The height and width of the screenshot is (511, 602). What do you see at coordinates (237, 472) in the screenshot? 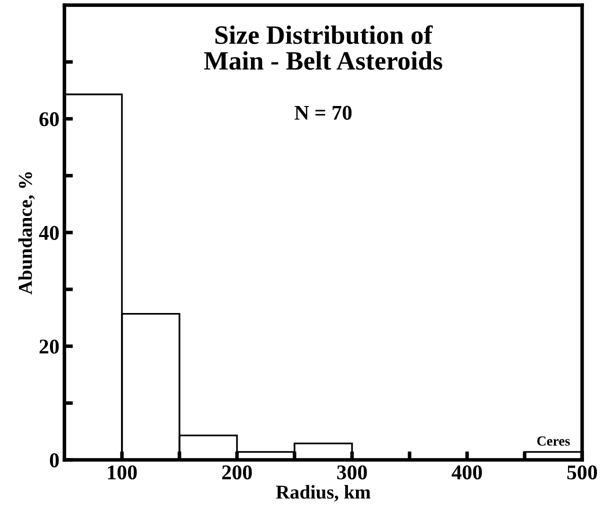
I see `x-tick-label: 200` at bounding box center [237, 472].